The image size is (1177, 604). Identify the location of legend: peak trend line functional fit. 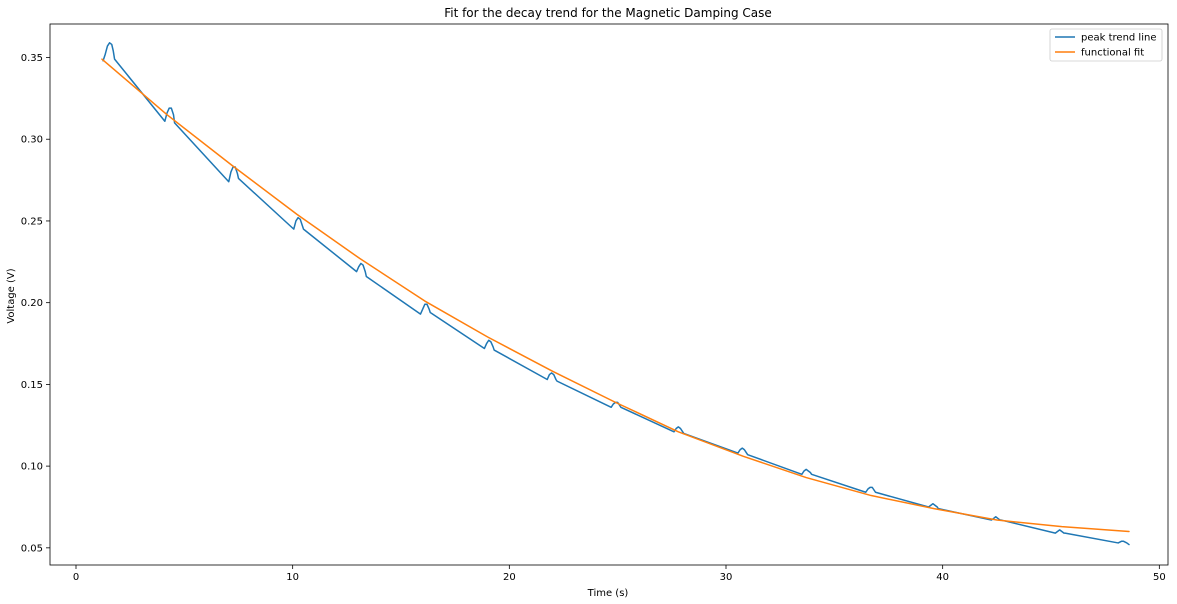
(1106, 45).